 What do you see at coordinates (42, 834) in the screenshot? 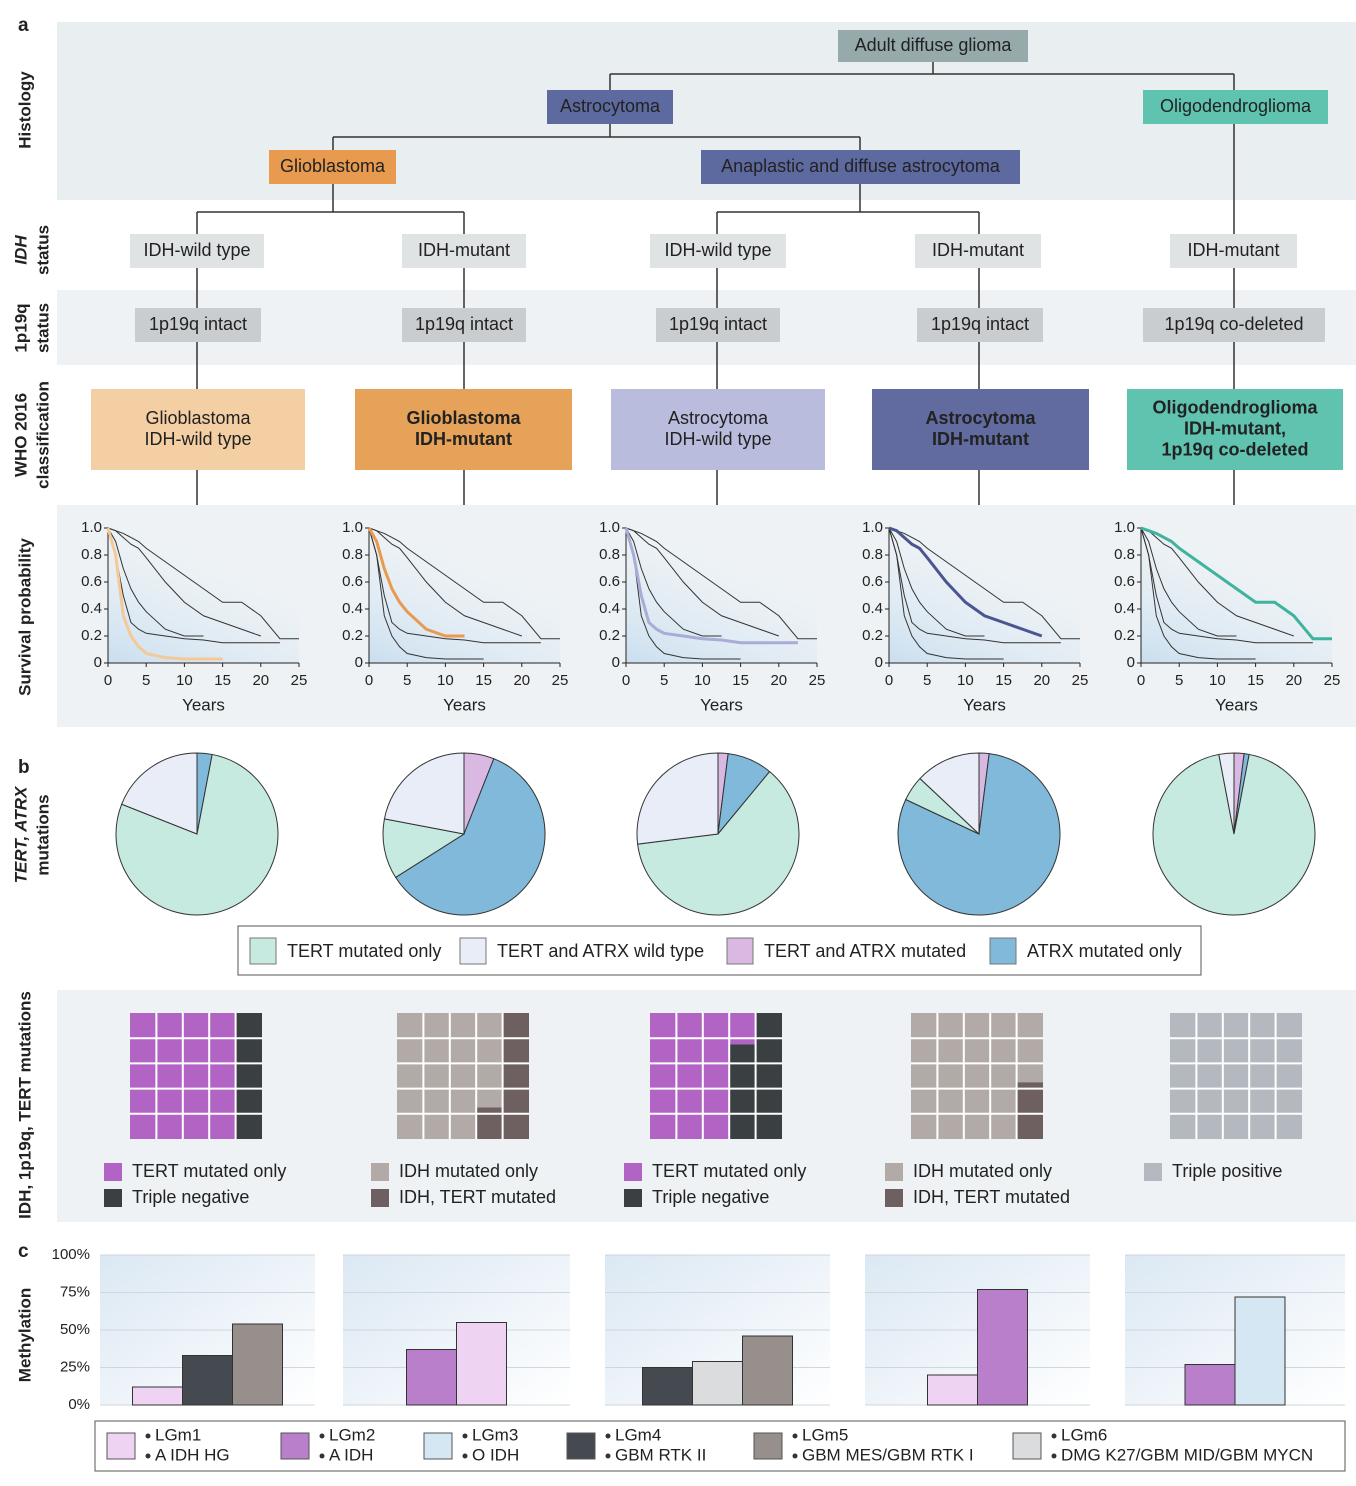
I see `row-label: mutations` at bounding box center [42, 834].